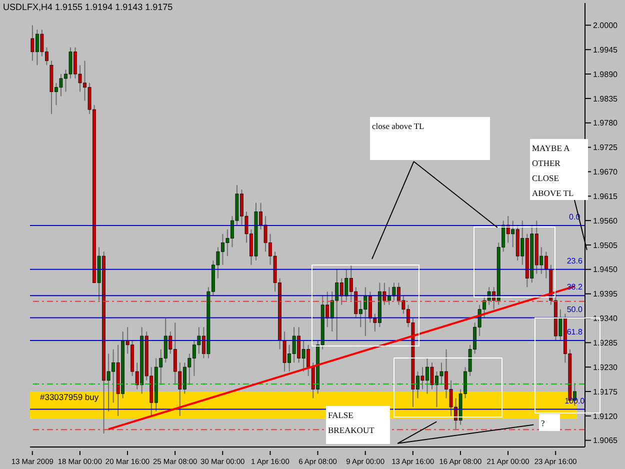 The width and height of the screenshot is (625, 469). What do you see at coordinates (549, 422) in the screenshot?
I see `note-box: ?` at bounding box center [549, 422].